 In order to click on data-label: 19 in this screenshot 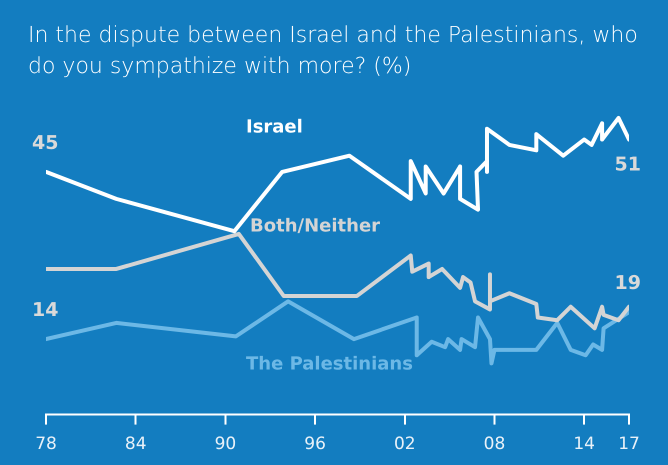, I will do `click(627, 283)`.